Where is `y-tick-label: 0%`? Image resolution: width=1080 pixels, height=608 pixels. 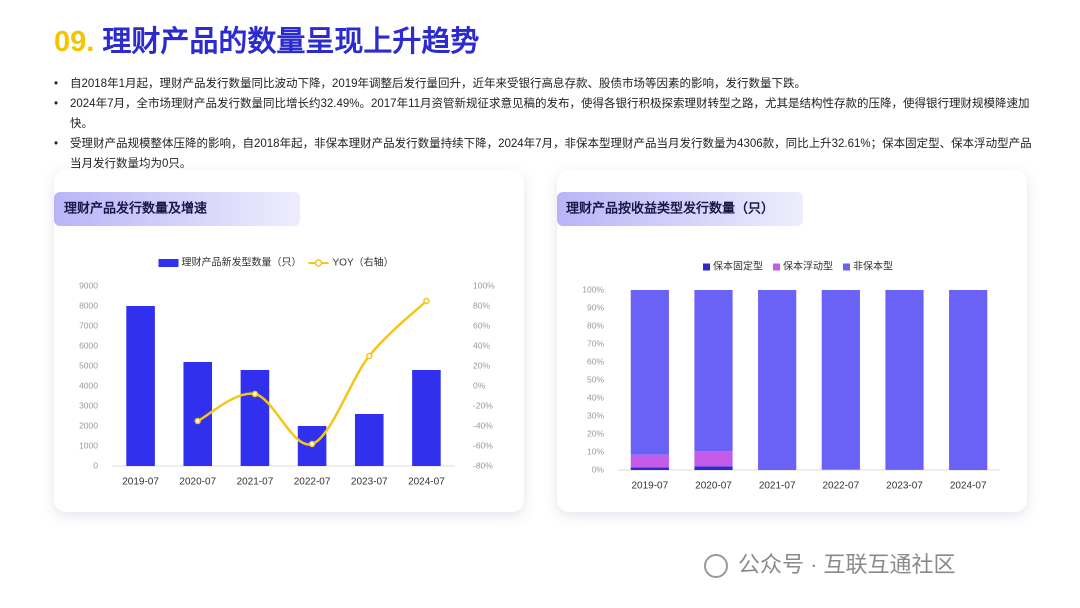 y-tick-label: 0% is located at coordinates (598, 469).